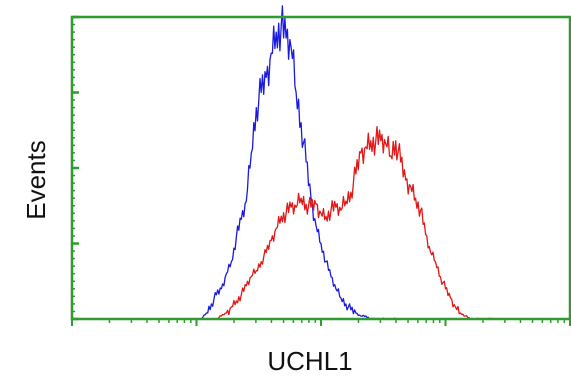 This screenshot has width=571, height=378. Describe the element at coordinates (309, 361) in the screenshot. I see `x-axis-label: UCHL1` at that location.